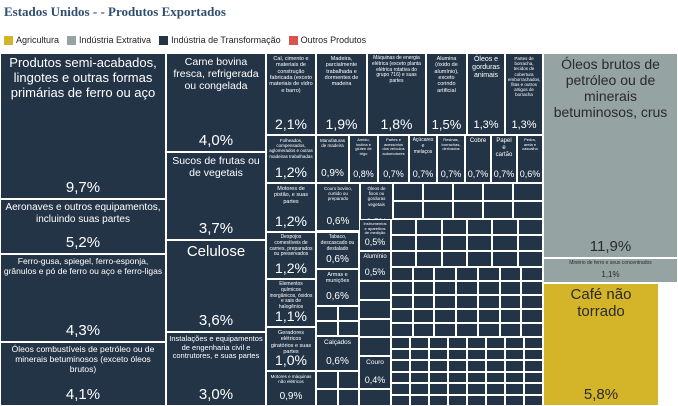 The width and height of the screenshot is (678, 406). What do you see at coordinates (375, 372) in the screenshot?
I see `treemap-cell-couro: Couro 0,4%` at bounding box center [375, 372].